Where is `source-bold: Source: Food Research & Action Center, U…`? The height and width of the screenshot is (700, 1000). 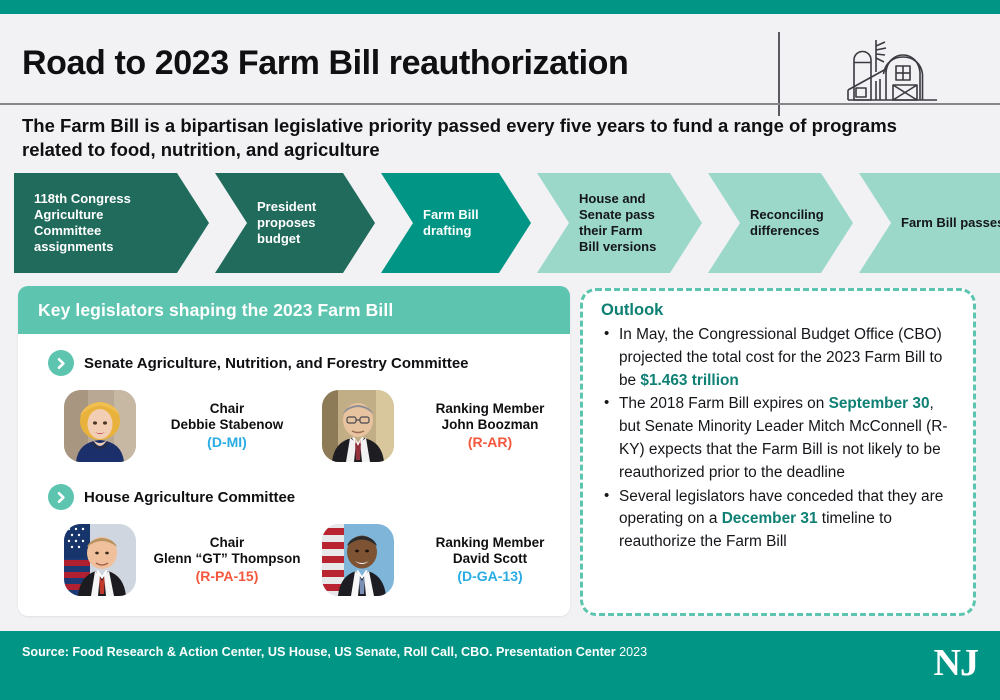
source-bold: Source: Food Research & Action Center, U… is located at coordinates (319, 652).